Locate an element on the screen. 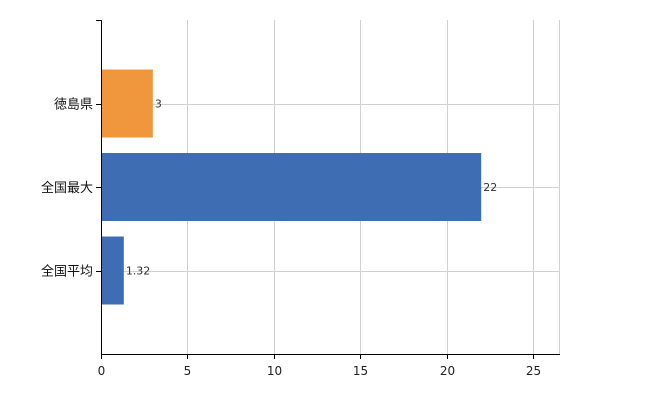 The width and height of the screenshot is (650, 400). data-label: 22 is located at coordinates (490, 187).